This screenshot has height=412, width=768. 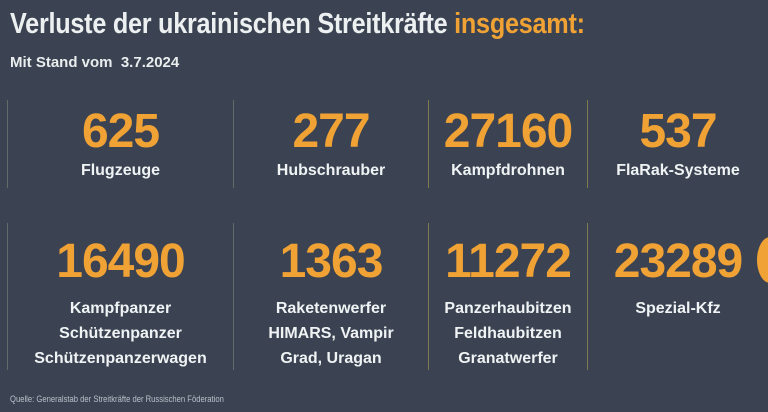 What do you see at coordinates (508, 358) in the screenshot?
I see `stat-label: Granatwerfer` at bounding box center [508, 358].